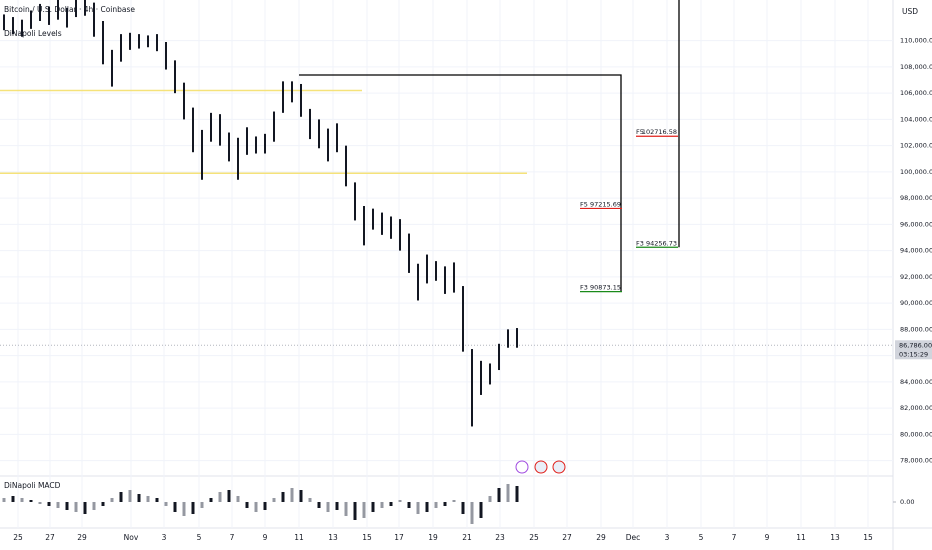 Image resolution: width=932 pixels, height=550 pixels. What do you see at coordinates (32, 485) in the screenshot?
I see `macd-label: DiNapoli MACD` at bounding box center [32, 485].